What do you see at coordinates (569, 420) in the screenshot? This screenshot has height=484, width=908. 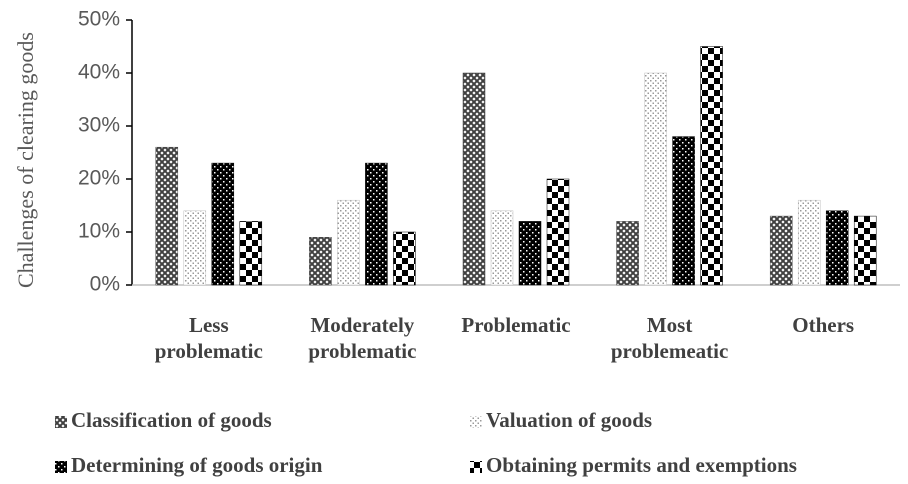 I see `legend-label: Valuation of goods` at bounding box center [569, 420].